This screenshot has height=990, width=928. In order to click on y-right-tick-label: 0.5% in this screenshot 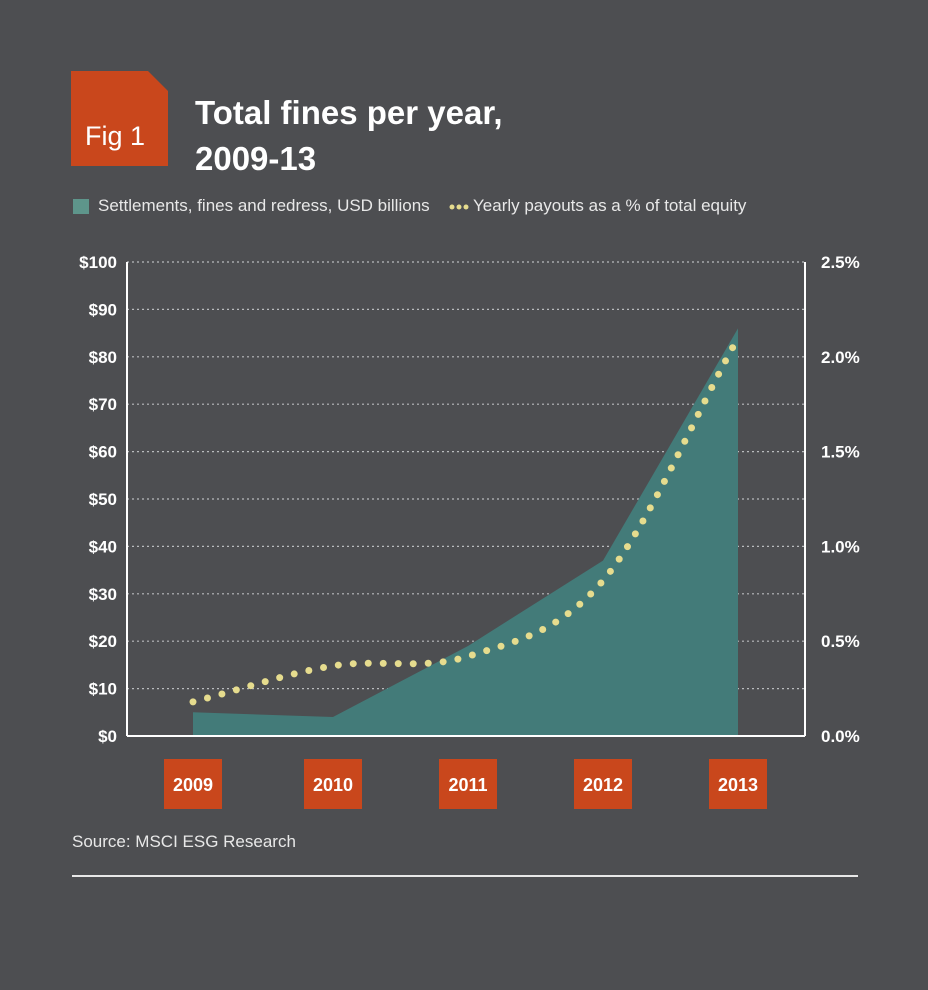, I will do `click(840, 641)`.